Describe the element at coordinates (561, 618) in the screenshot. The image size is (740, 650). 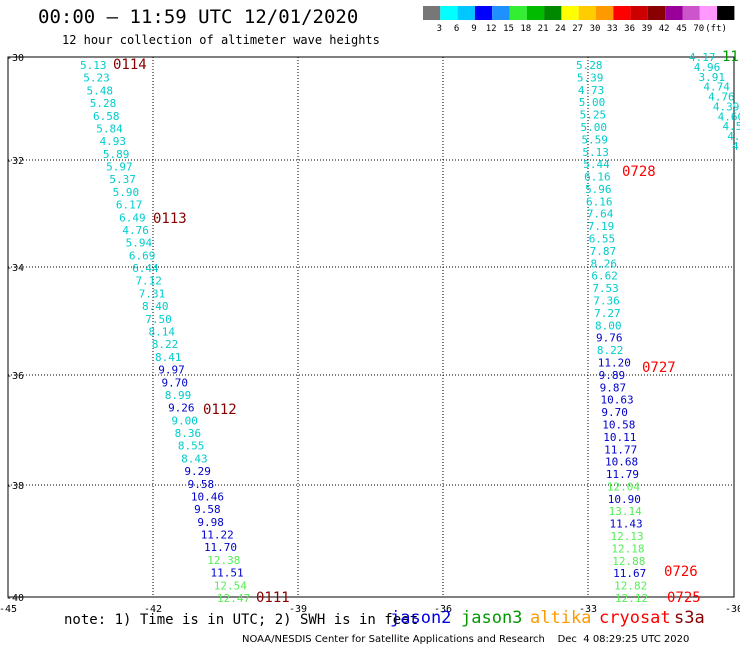
I see `legend-altika: altika` at that location.